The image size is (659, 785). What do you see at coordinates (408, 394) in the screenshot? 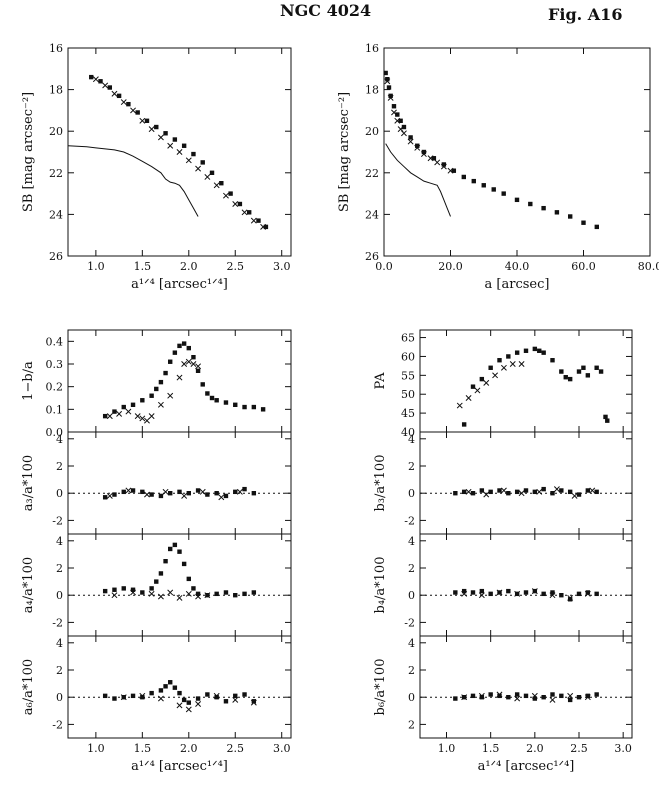
I see `y-tick-label: 50` at bounding box center [408, 394].